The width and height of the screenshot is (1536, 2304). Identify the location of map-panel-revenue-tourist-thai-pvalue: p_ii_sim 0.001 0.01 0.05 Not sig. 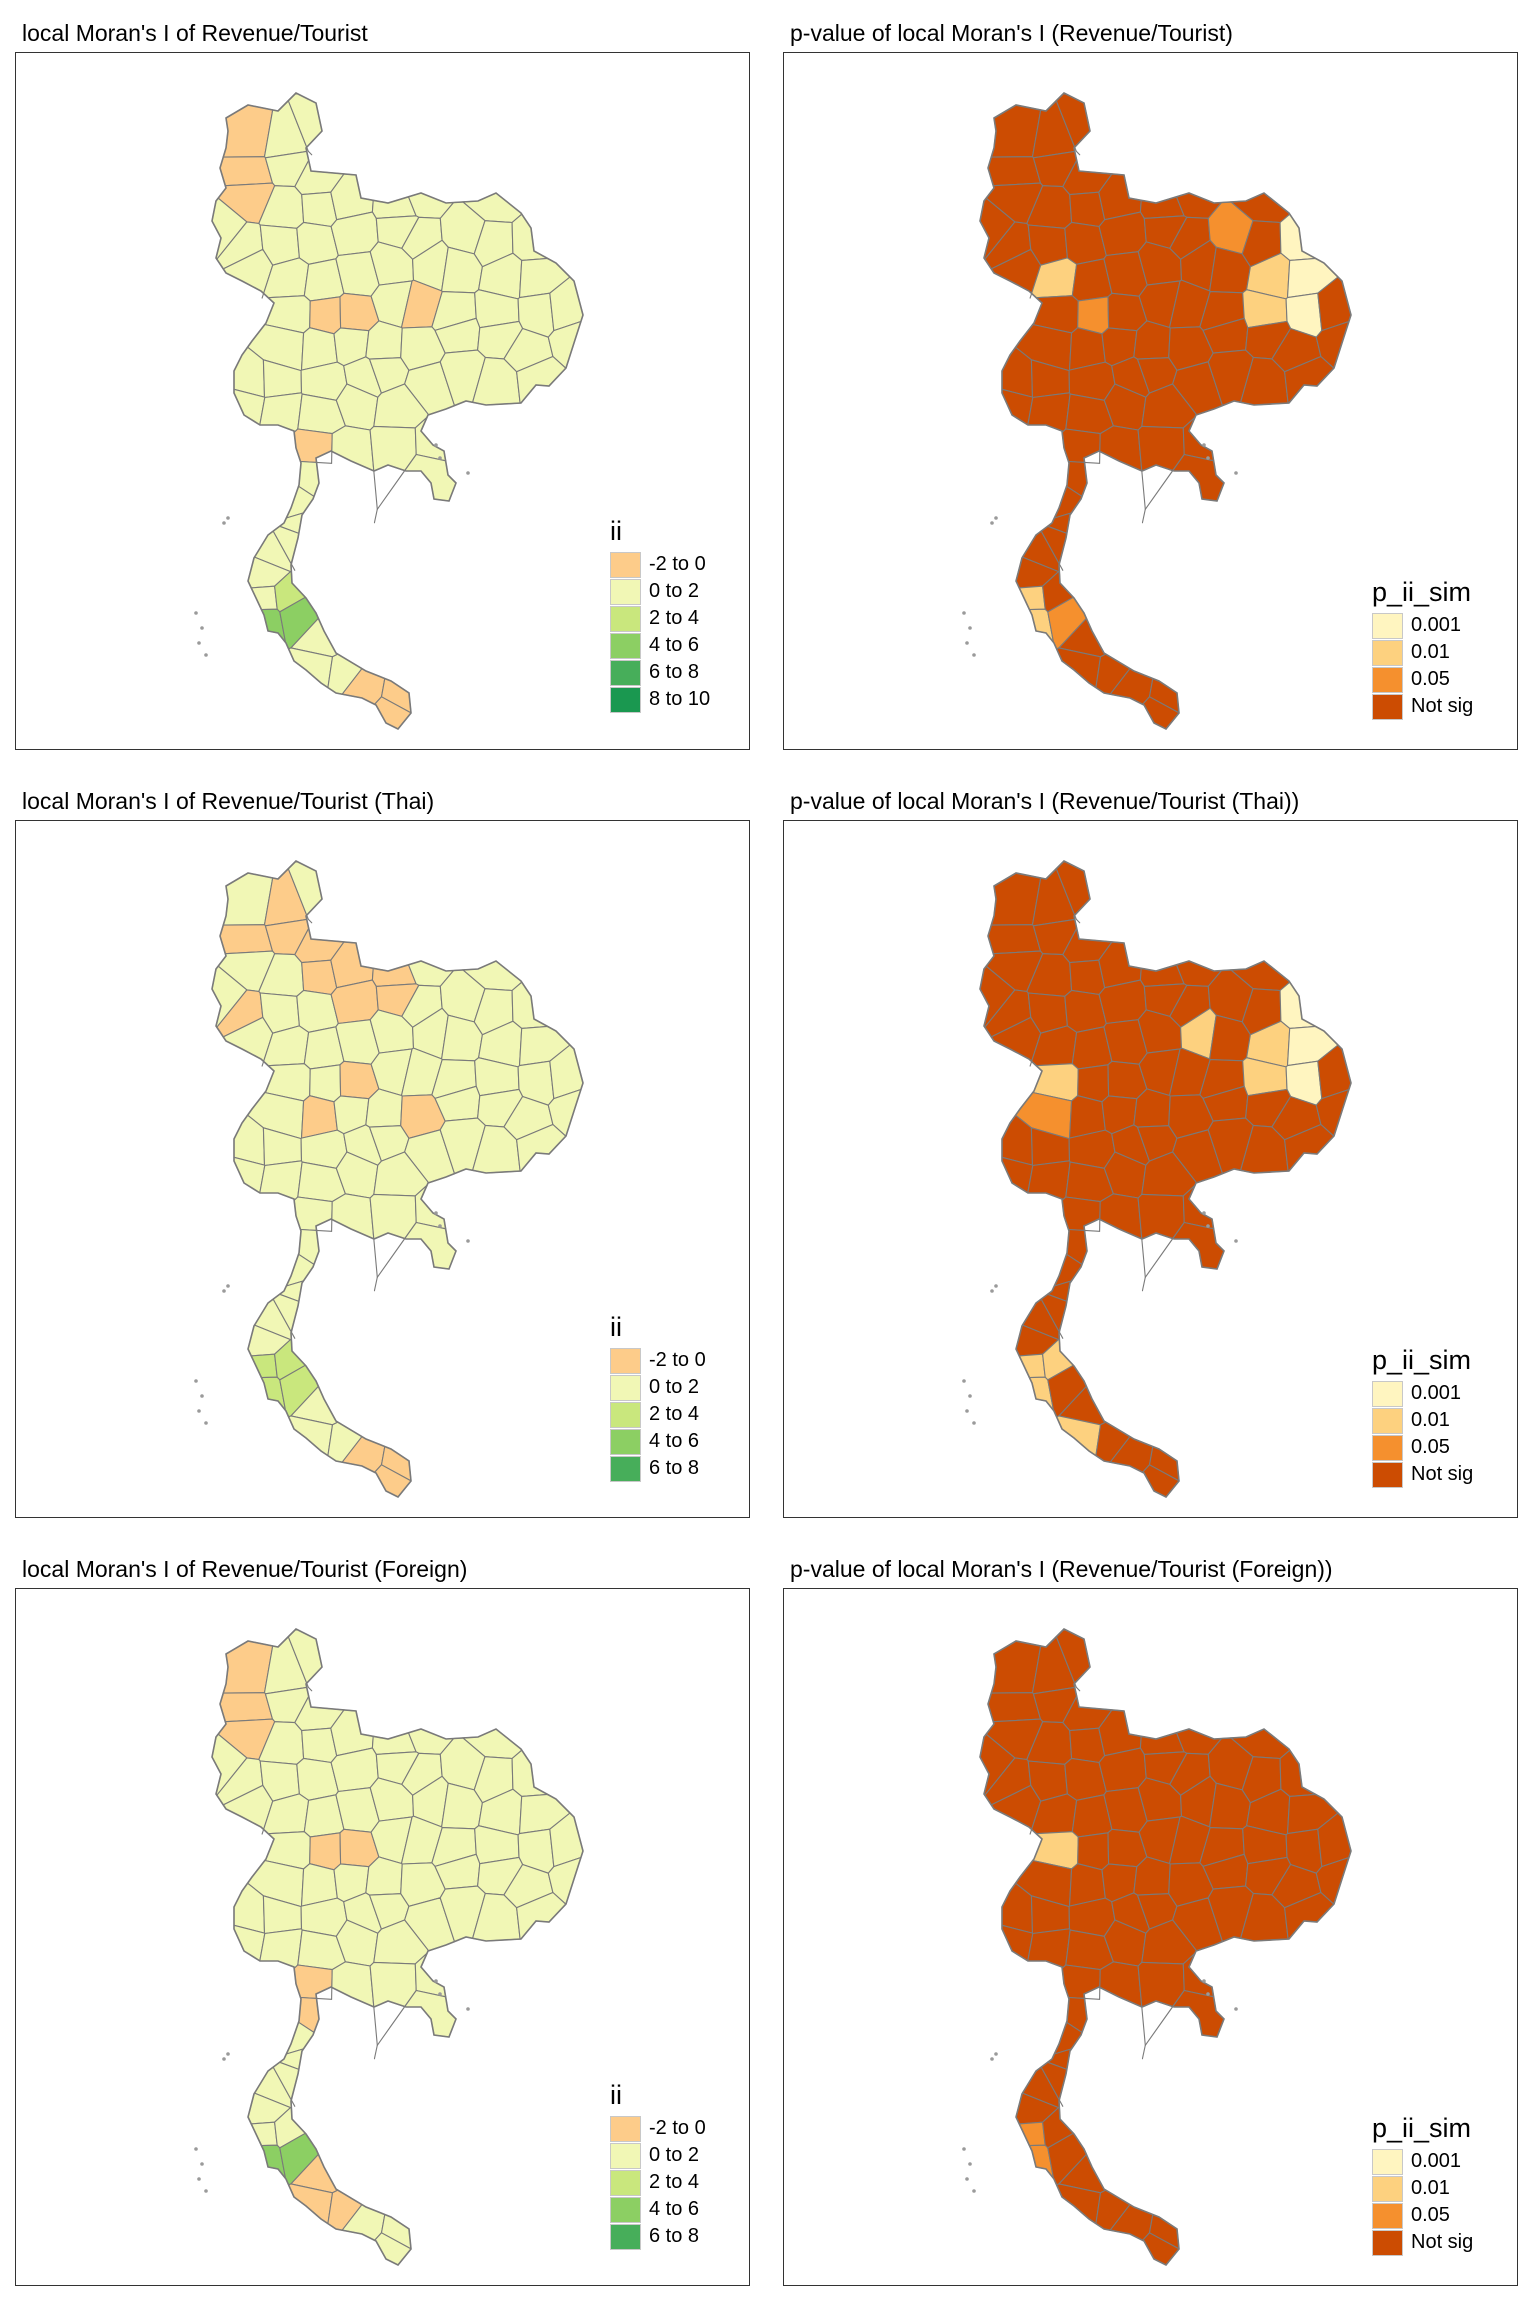
(1150, 1169).